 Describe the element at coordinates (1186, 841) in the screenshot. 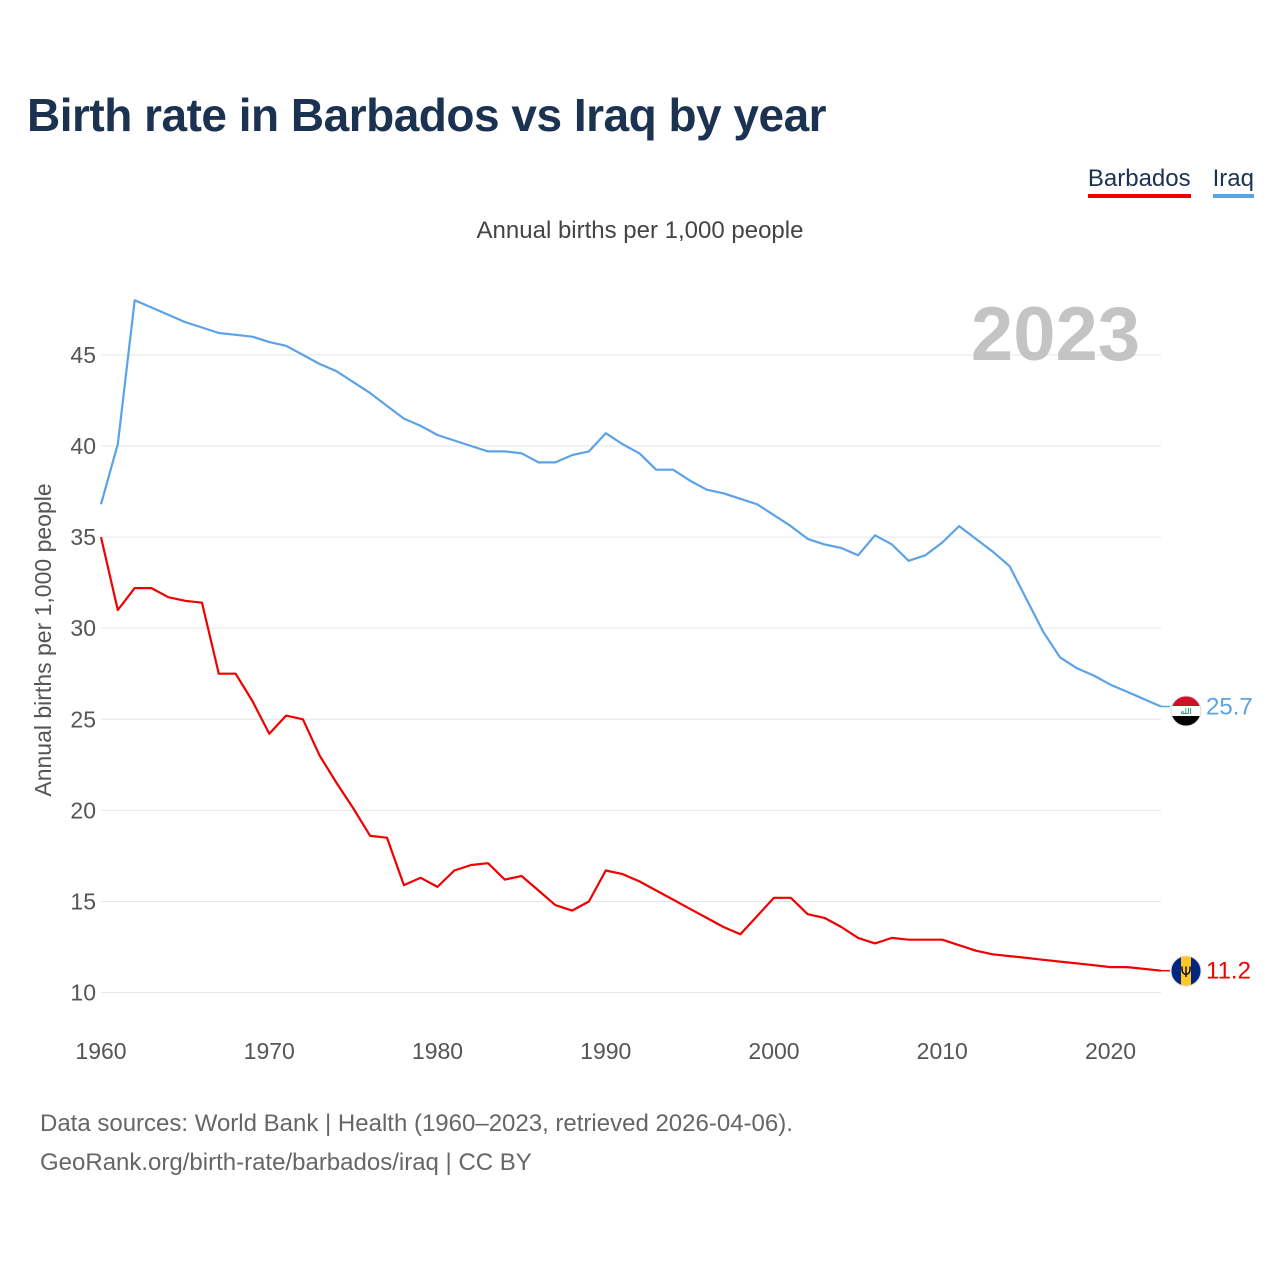

I see `end-flags: الله Ψ` at that location.